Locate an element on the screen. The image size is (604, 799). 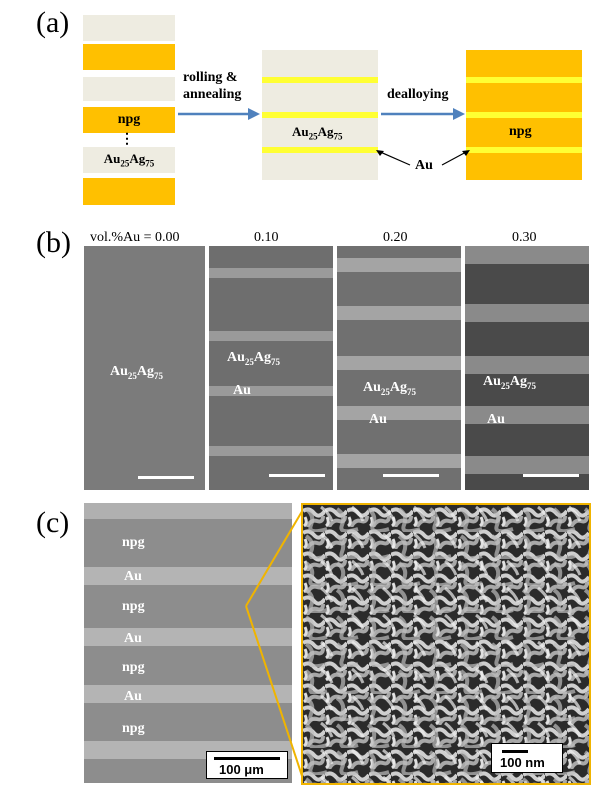
c-layer-3: Au is located at coordinates (133, 638).